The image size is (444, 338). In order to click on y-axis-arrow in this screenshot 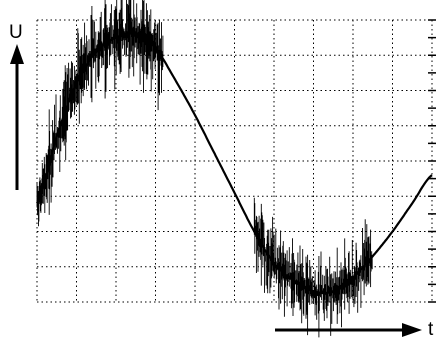, I will do `click(17, 117)`.